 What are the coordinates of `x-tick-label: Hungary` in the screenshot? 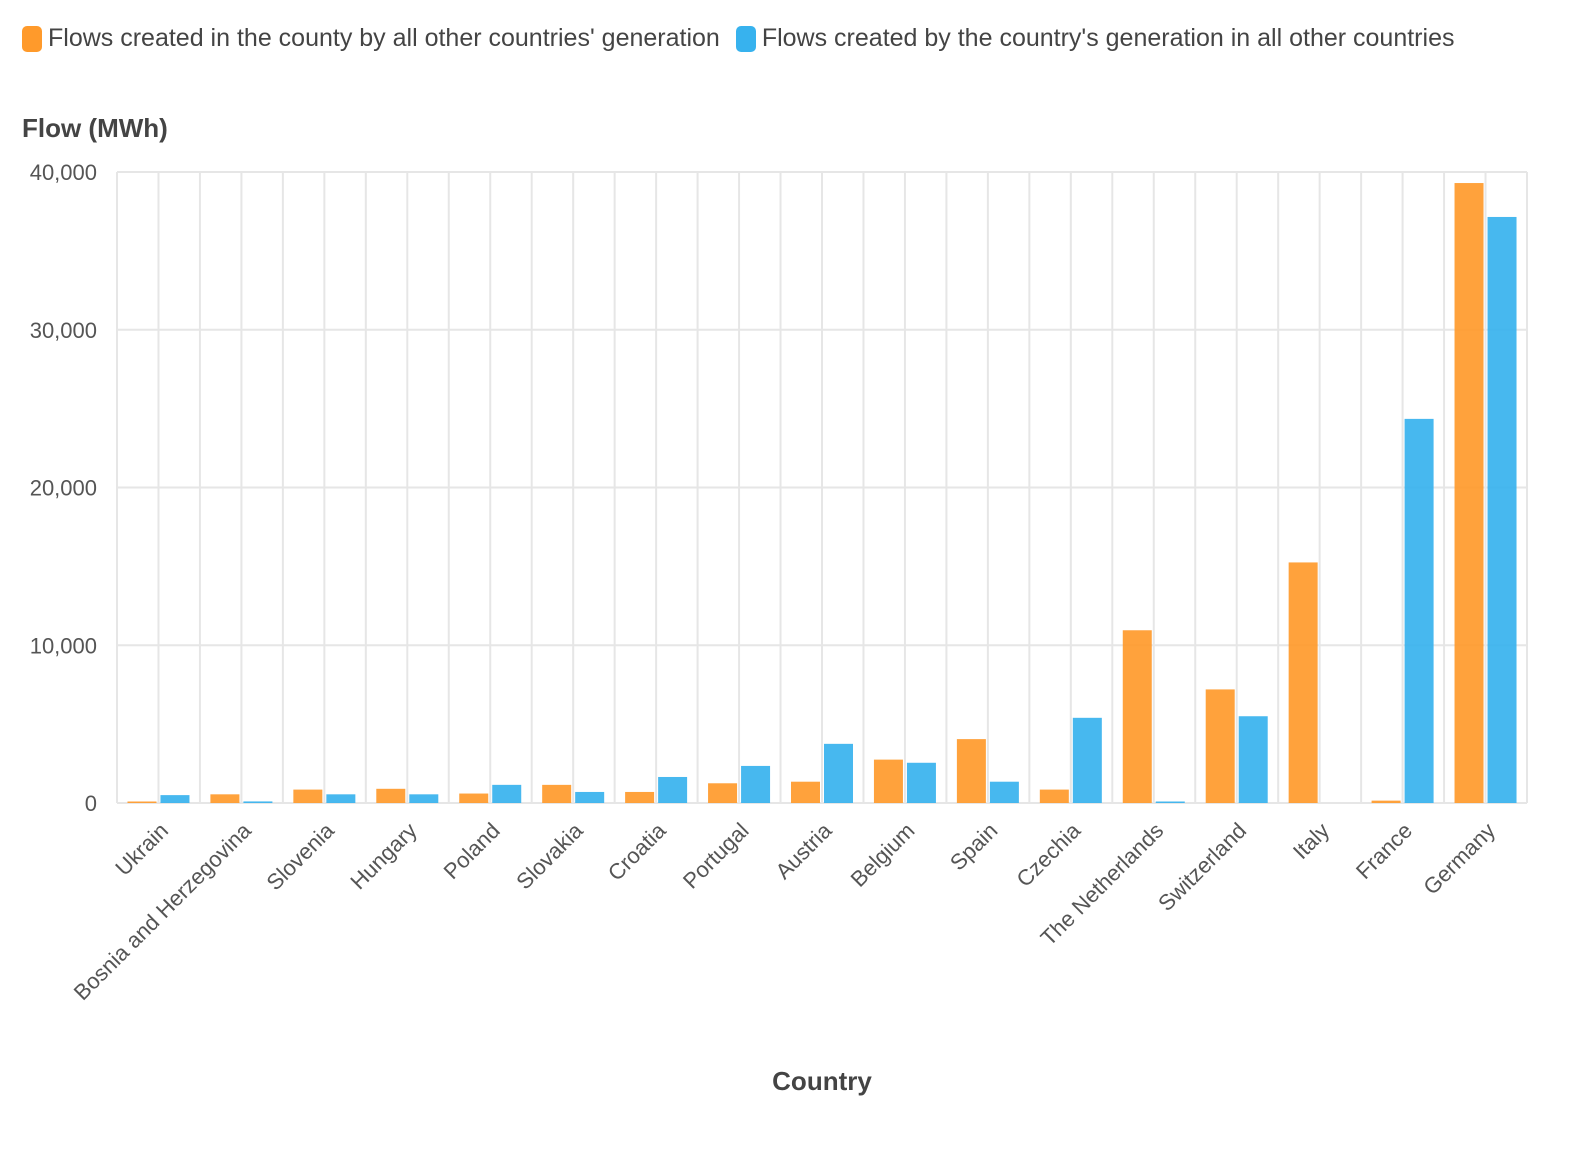 It's located at (383, 856).